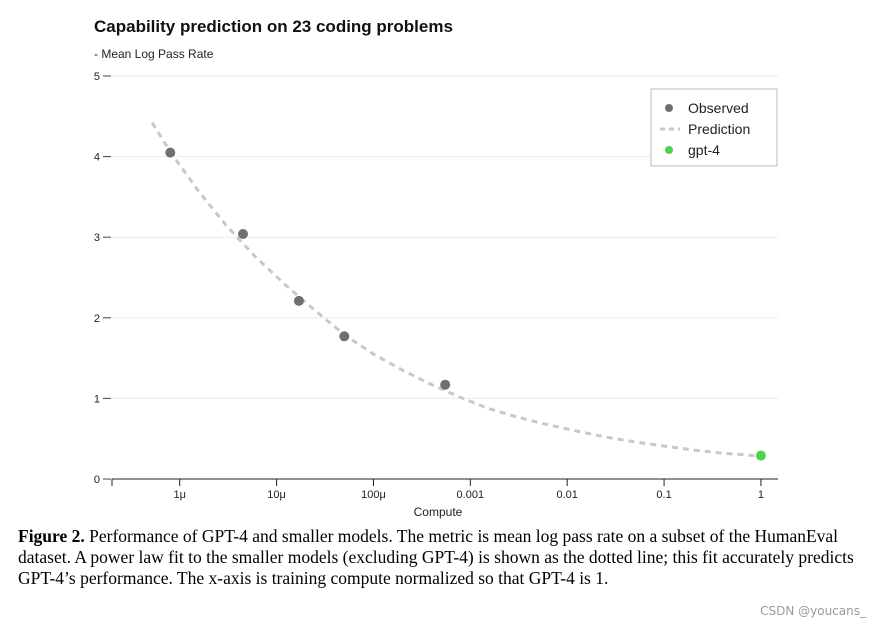 Image resolution: width=880 pixels, height=630 pixels. I want to click on legend: Observed Prediction gpt-4, so click(714, 127).